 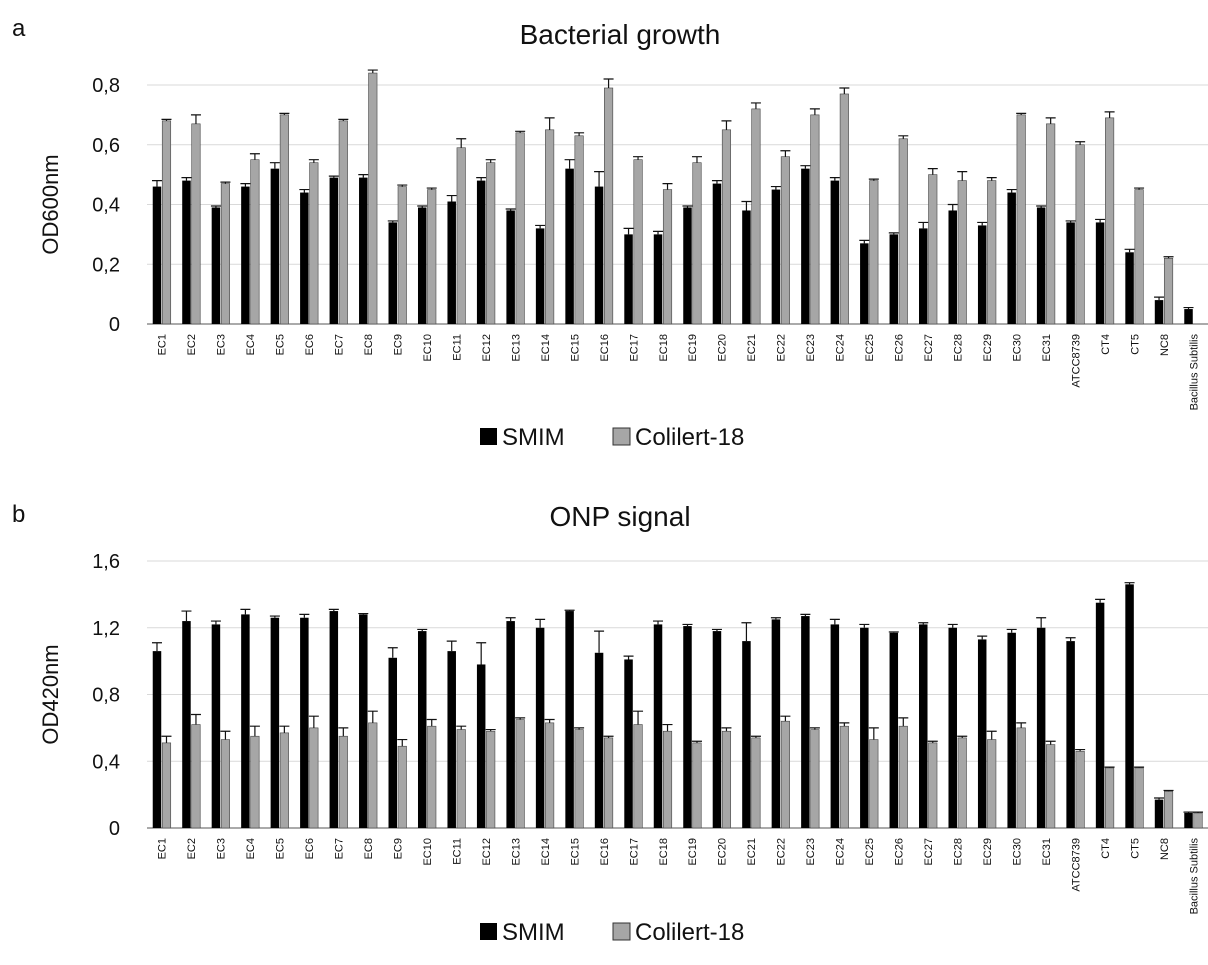 I want to click on bar-smim-ec27, so click(x=923, y=276).